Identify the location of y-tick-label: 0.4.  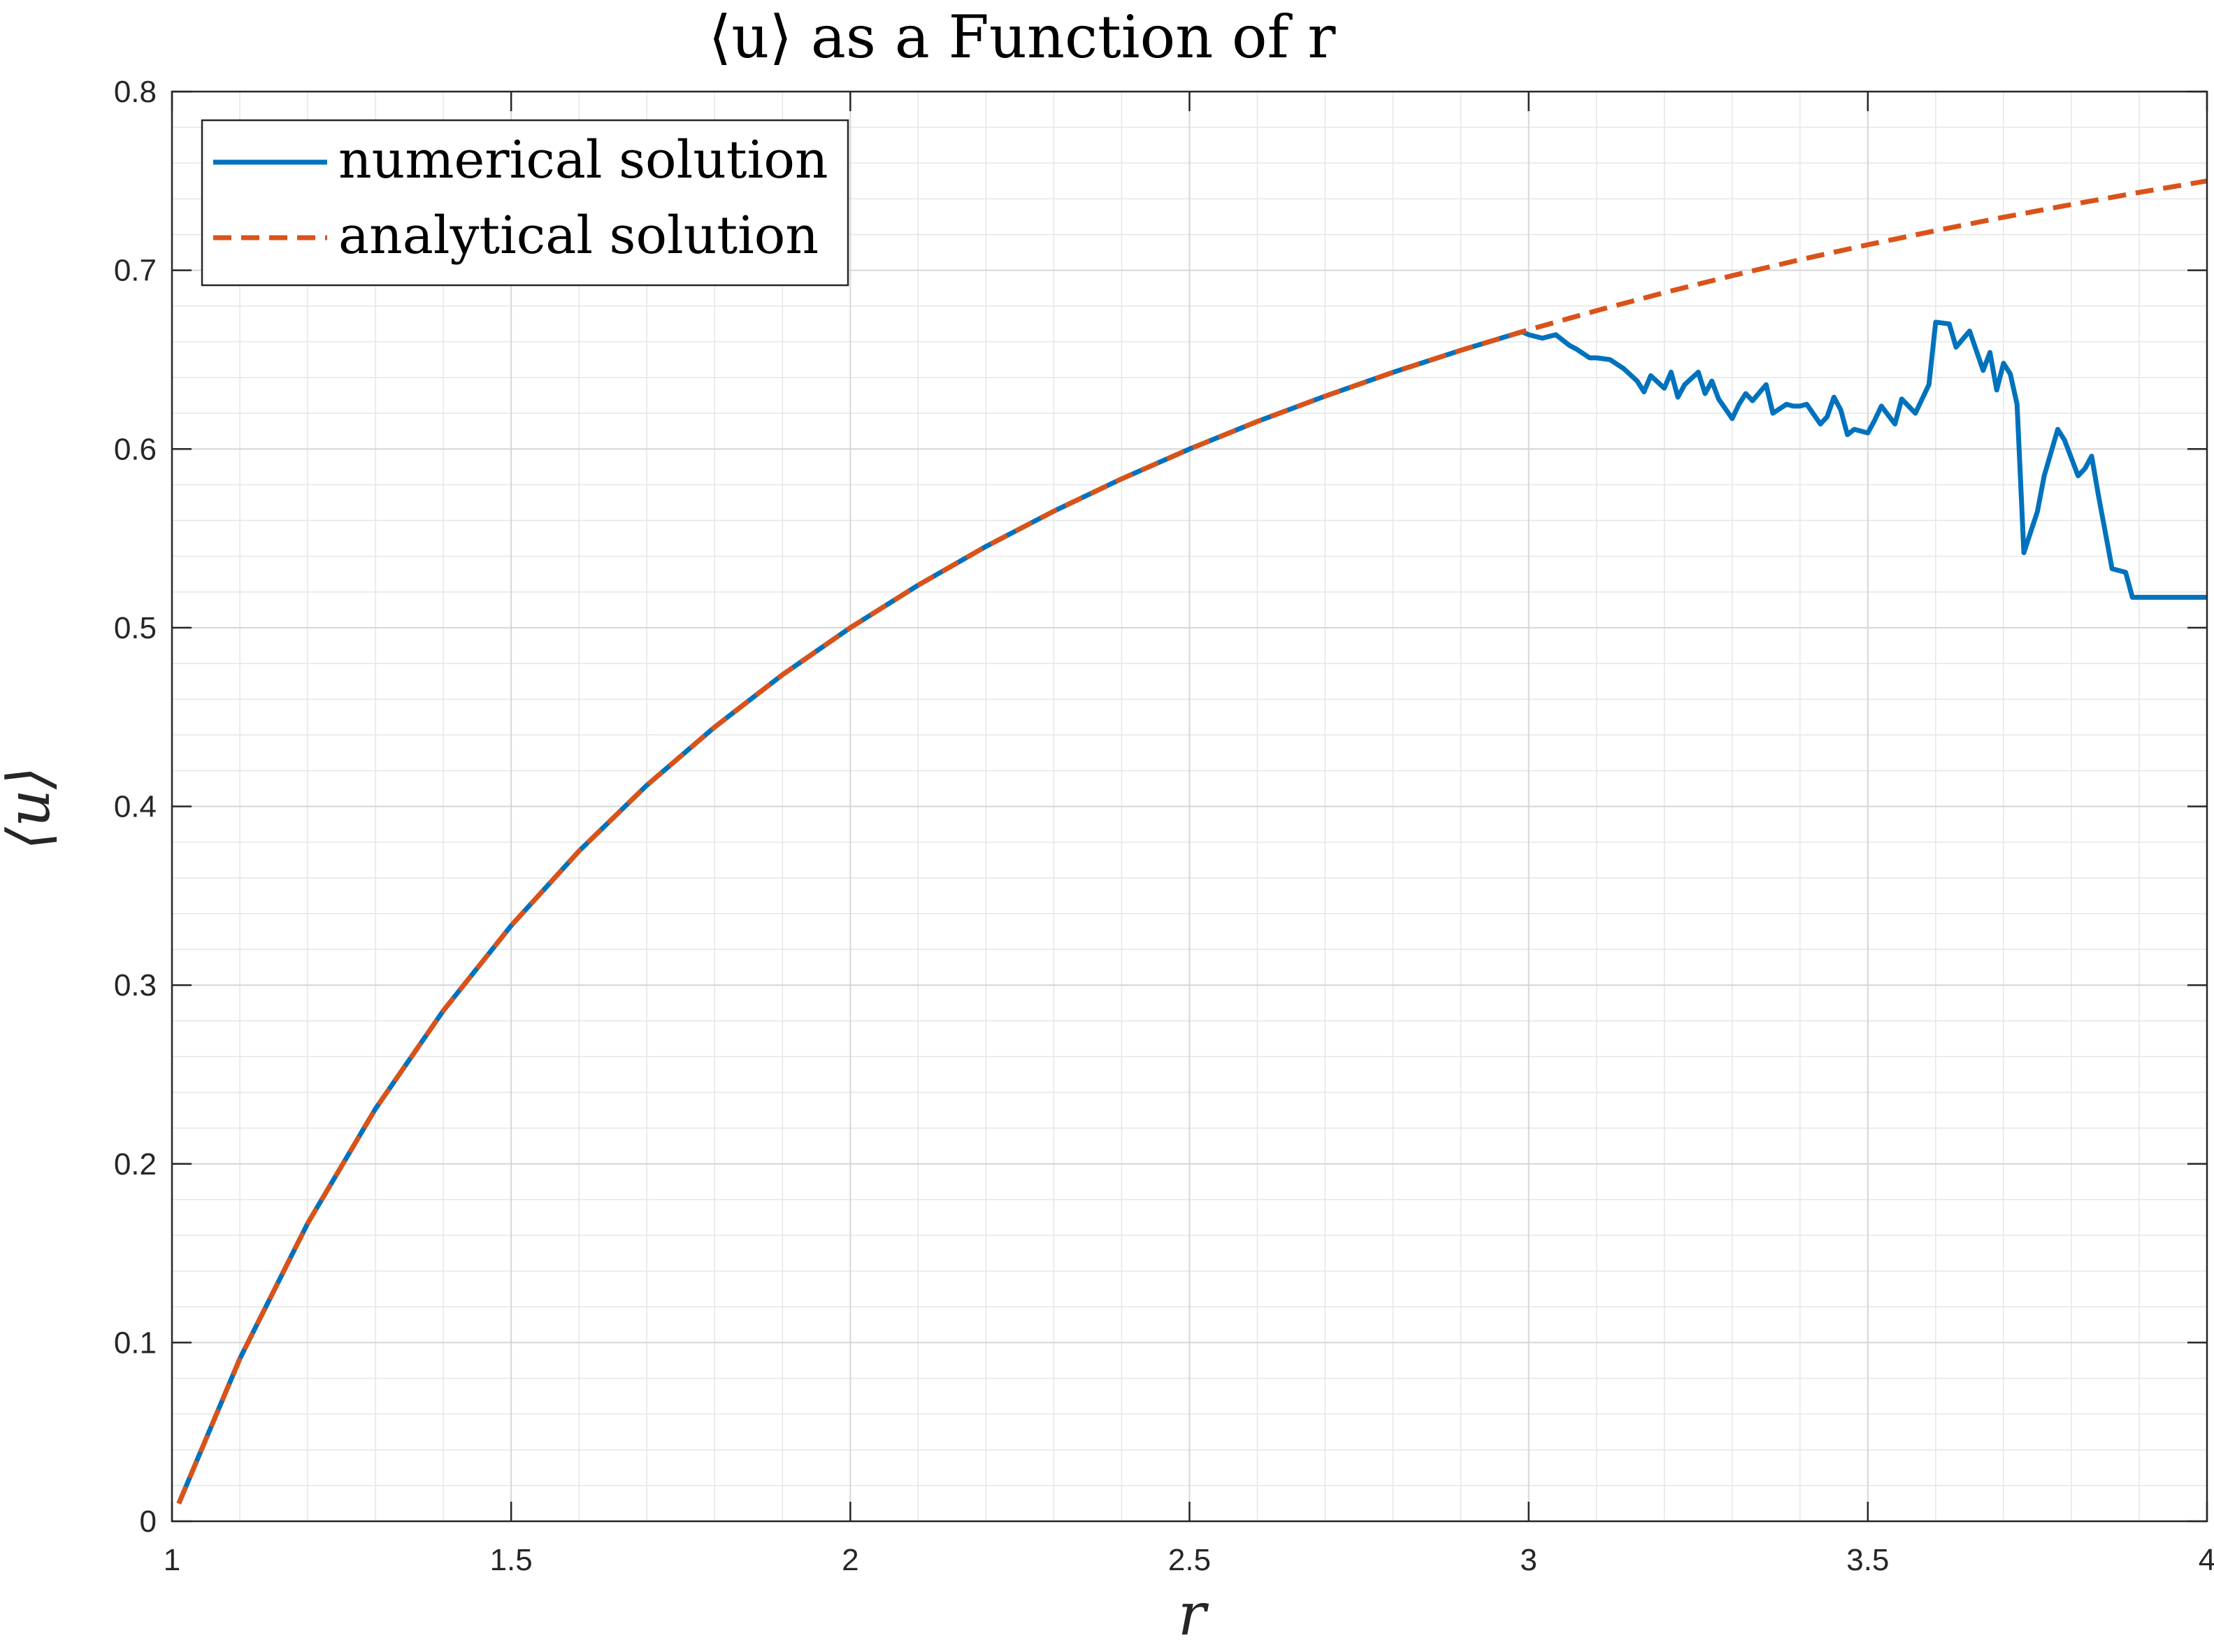
(136, 807).